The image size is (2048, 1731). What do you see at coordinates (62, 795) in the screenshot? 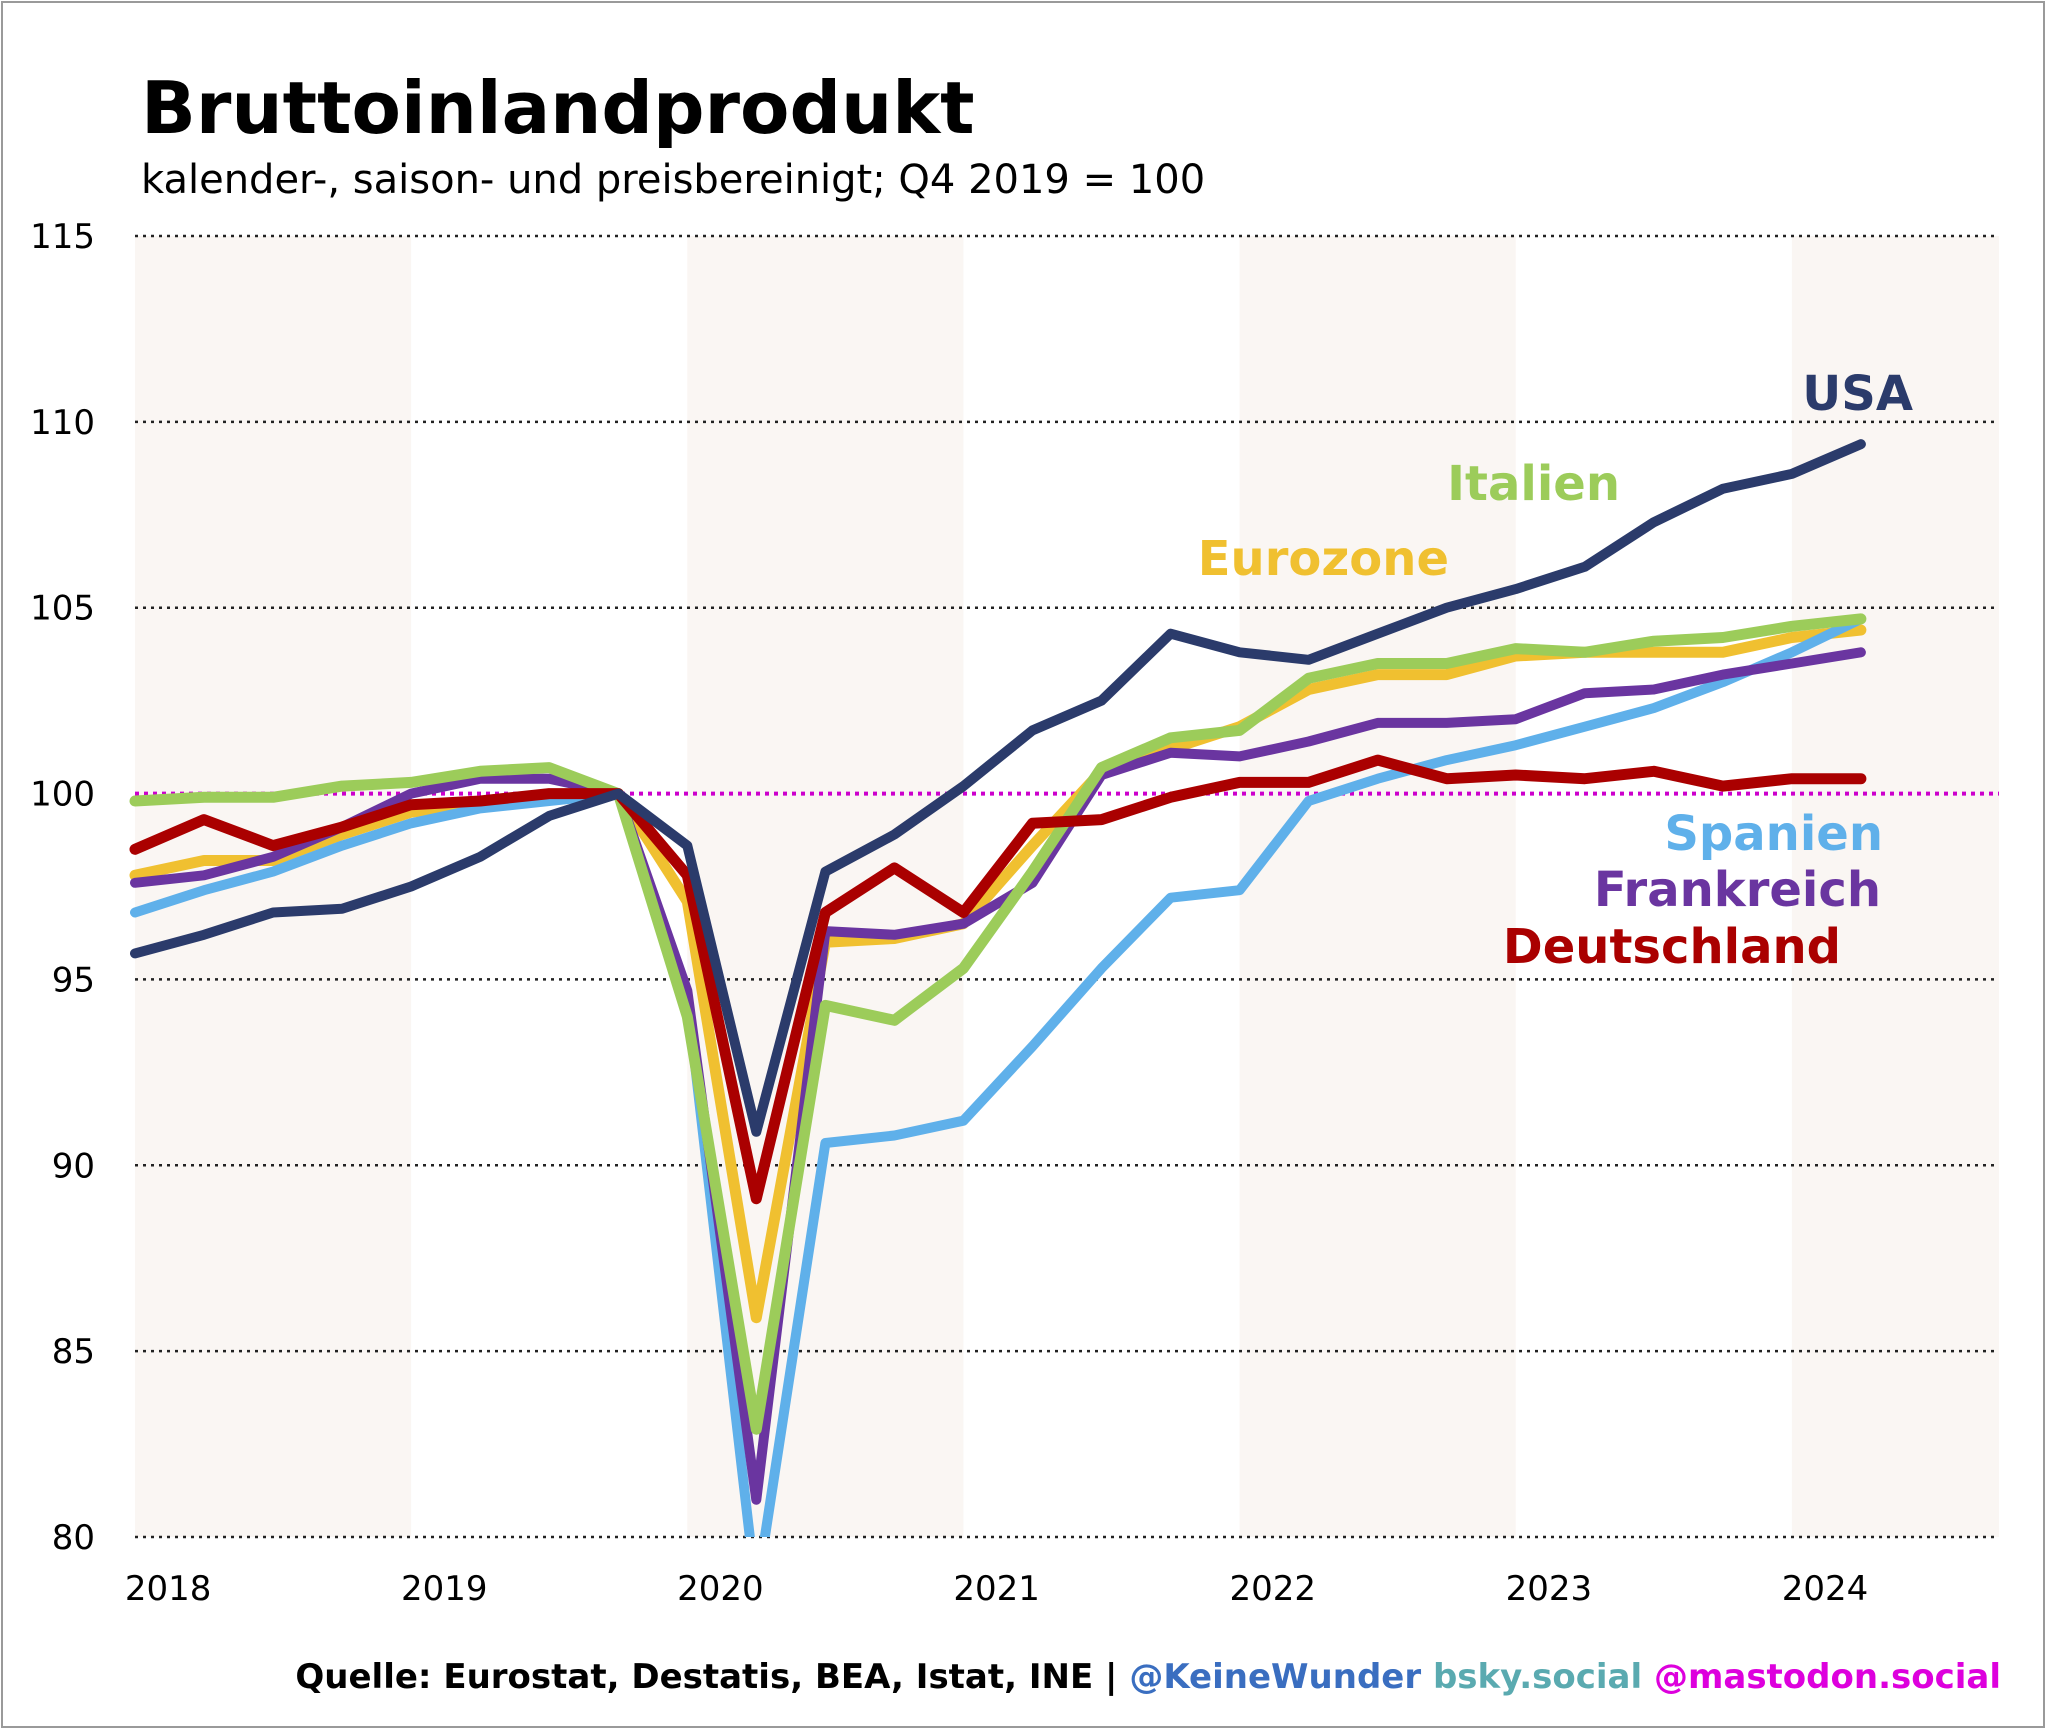
I see `y-tick-100: 100` at bounding box center [62, 795].